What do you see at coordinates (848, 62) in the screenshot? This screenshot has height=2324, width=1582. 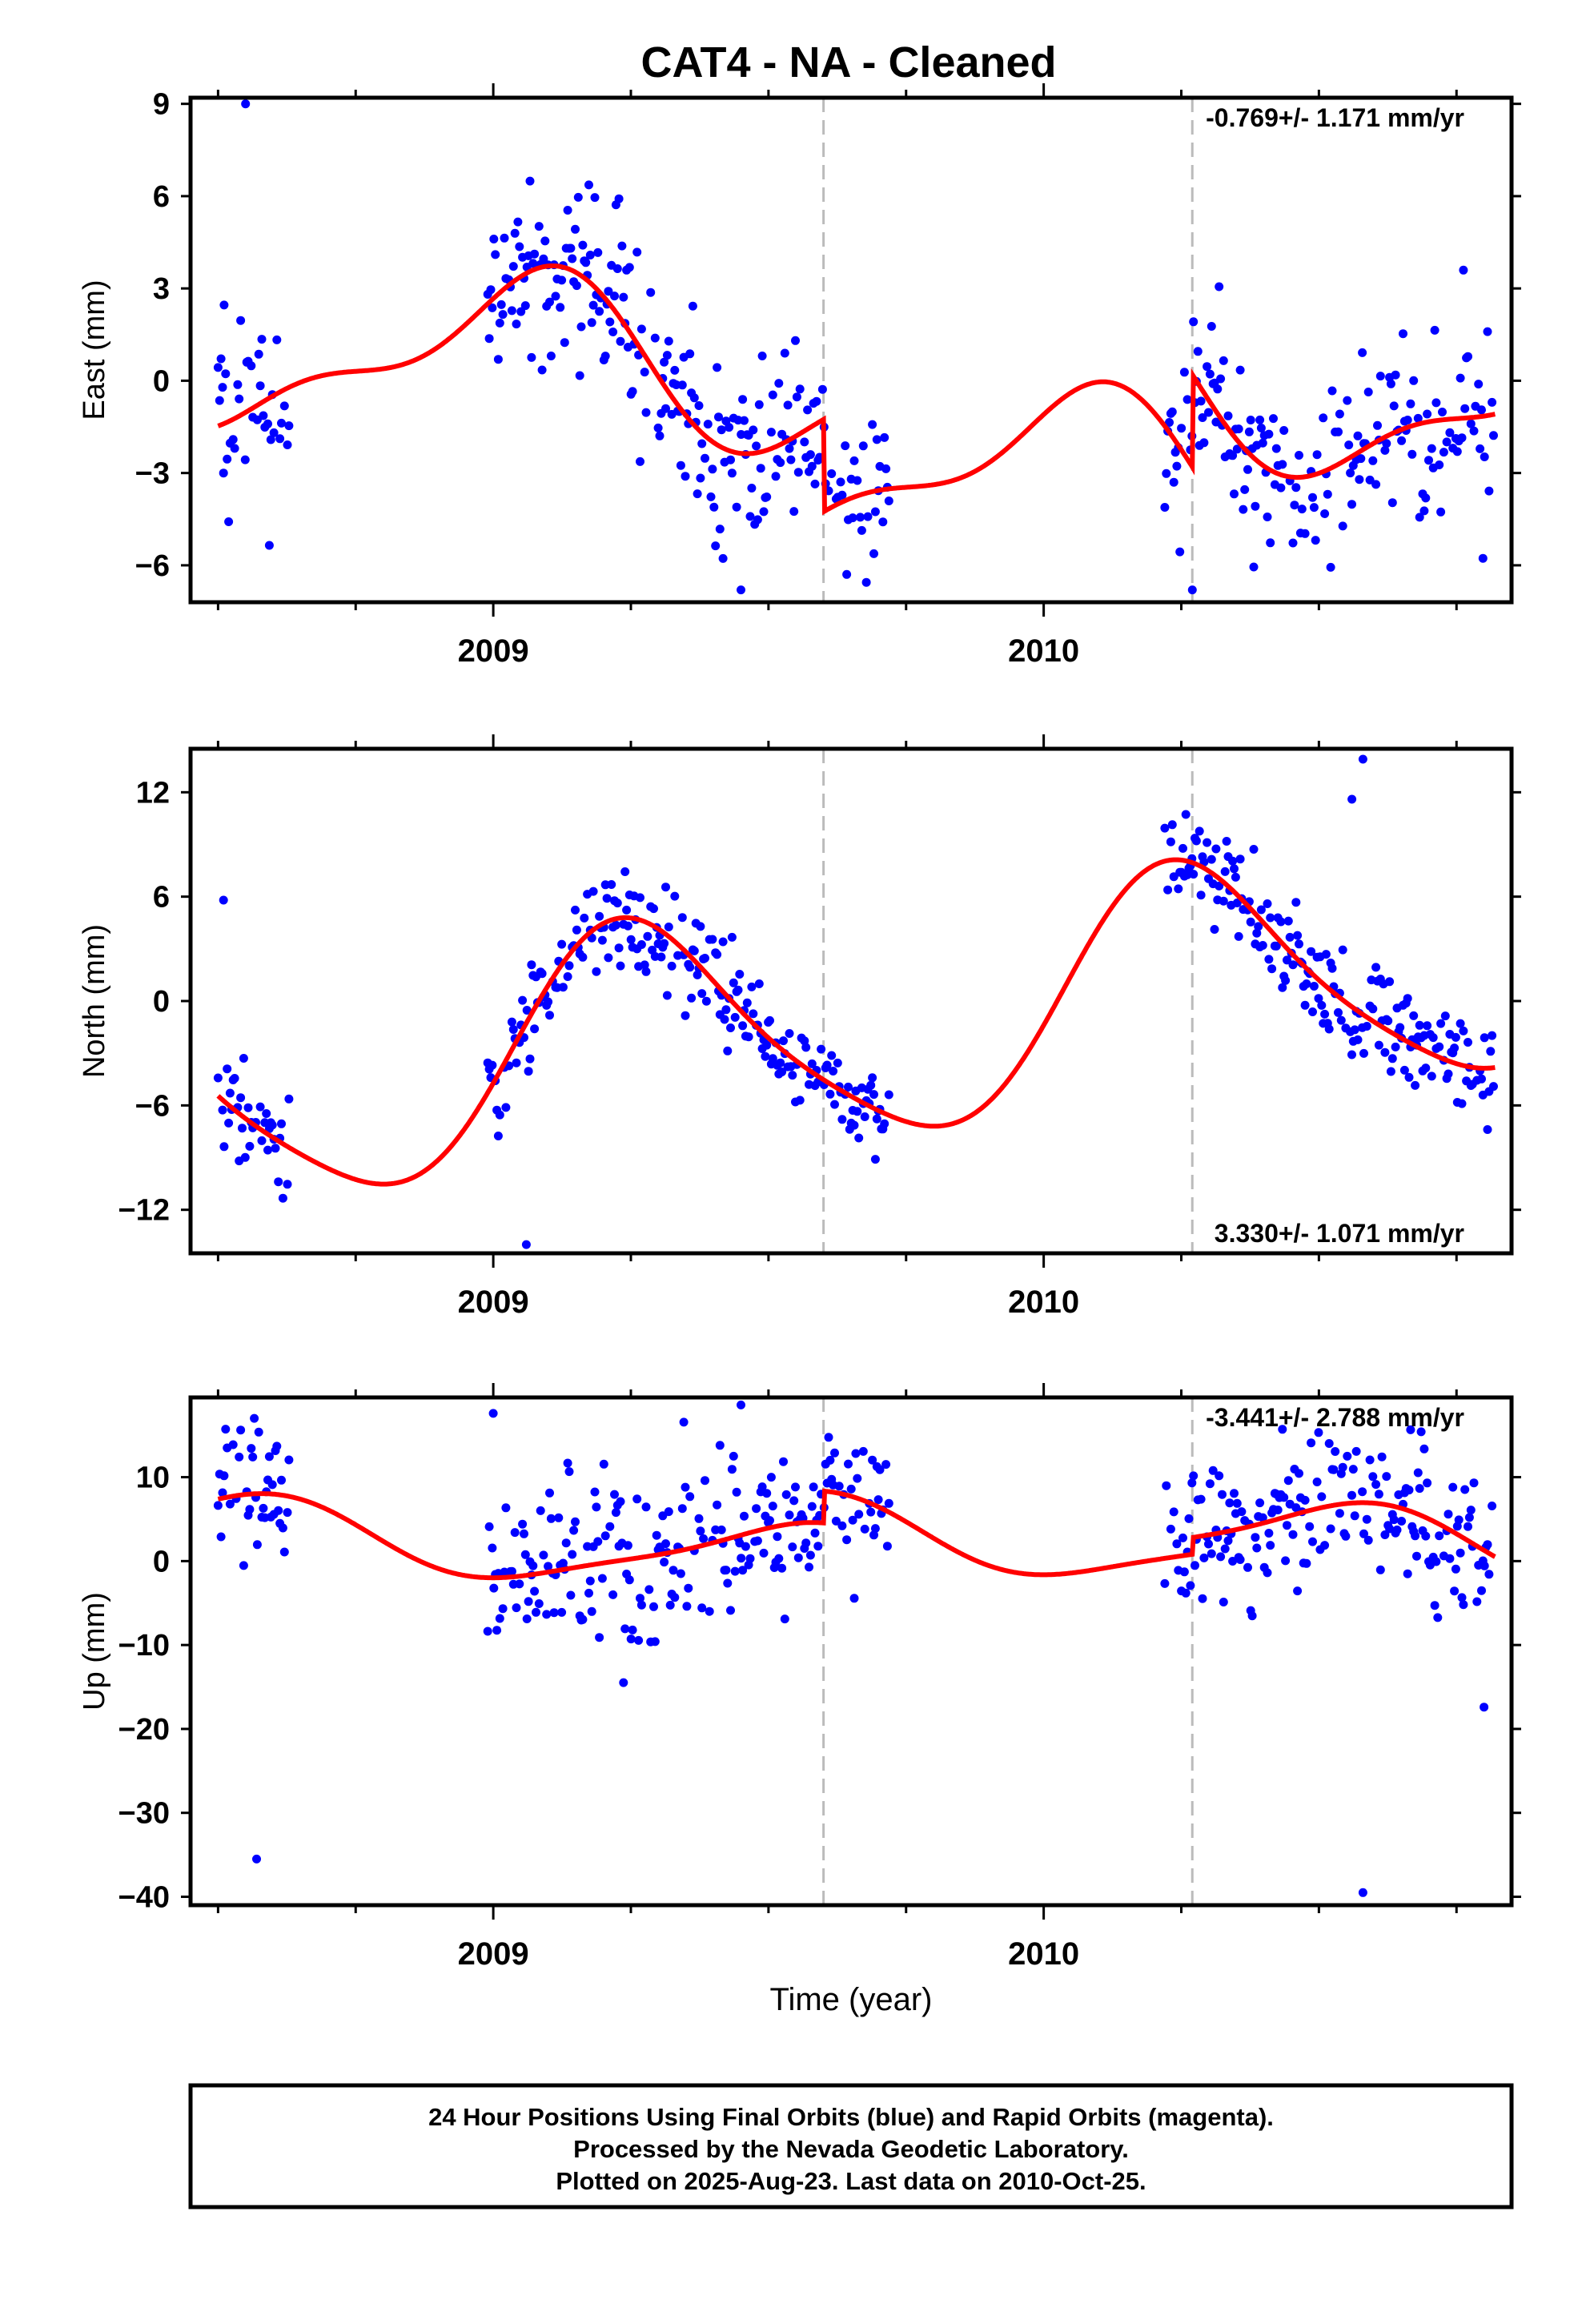 I see `chart-title: CAT4 - NA - Cleaned` at bounding box center [848, 62].